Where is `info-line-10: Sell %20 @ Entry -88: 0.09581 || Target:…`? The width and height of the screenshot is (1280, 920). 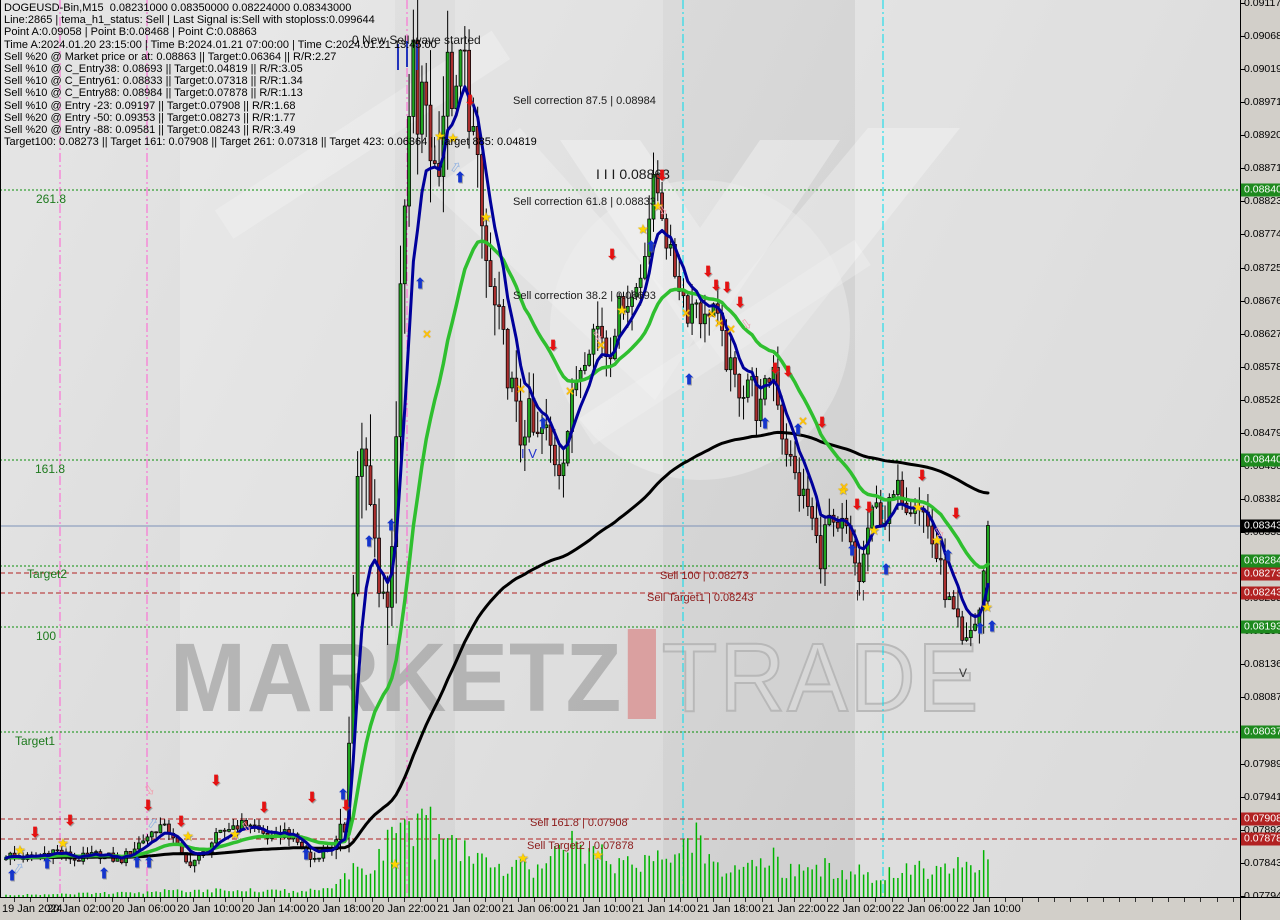 info-line-10: Sell %20 @ Entry -88: 0.09581 || Target:… is located at coordinates (150, 130).